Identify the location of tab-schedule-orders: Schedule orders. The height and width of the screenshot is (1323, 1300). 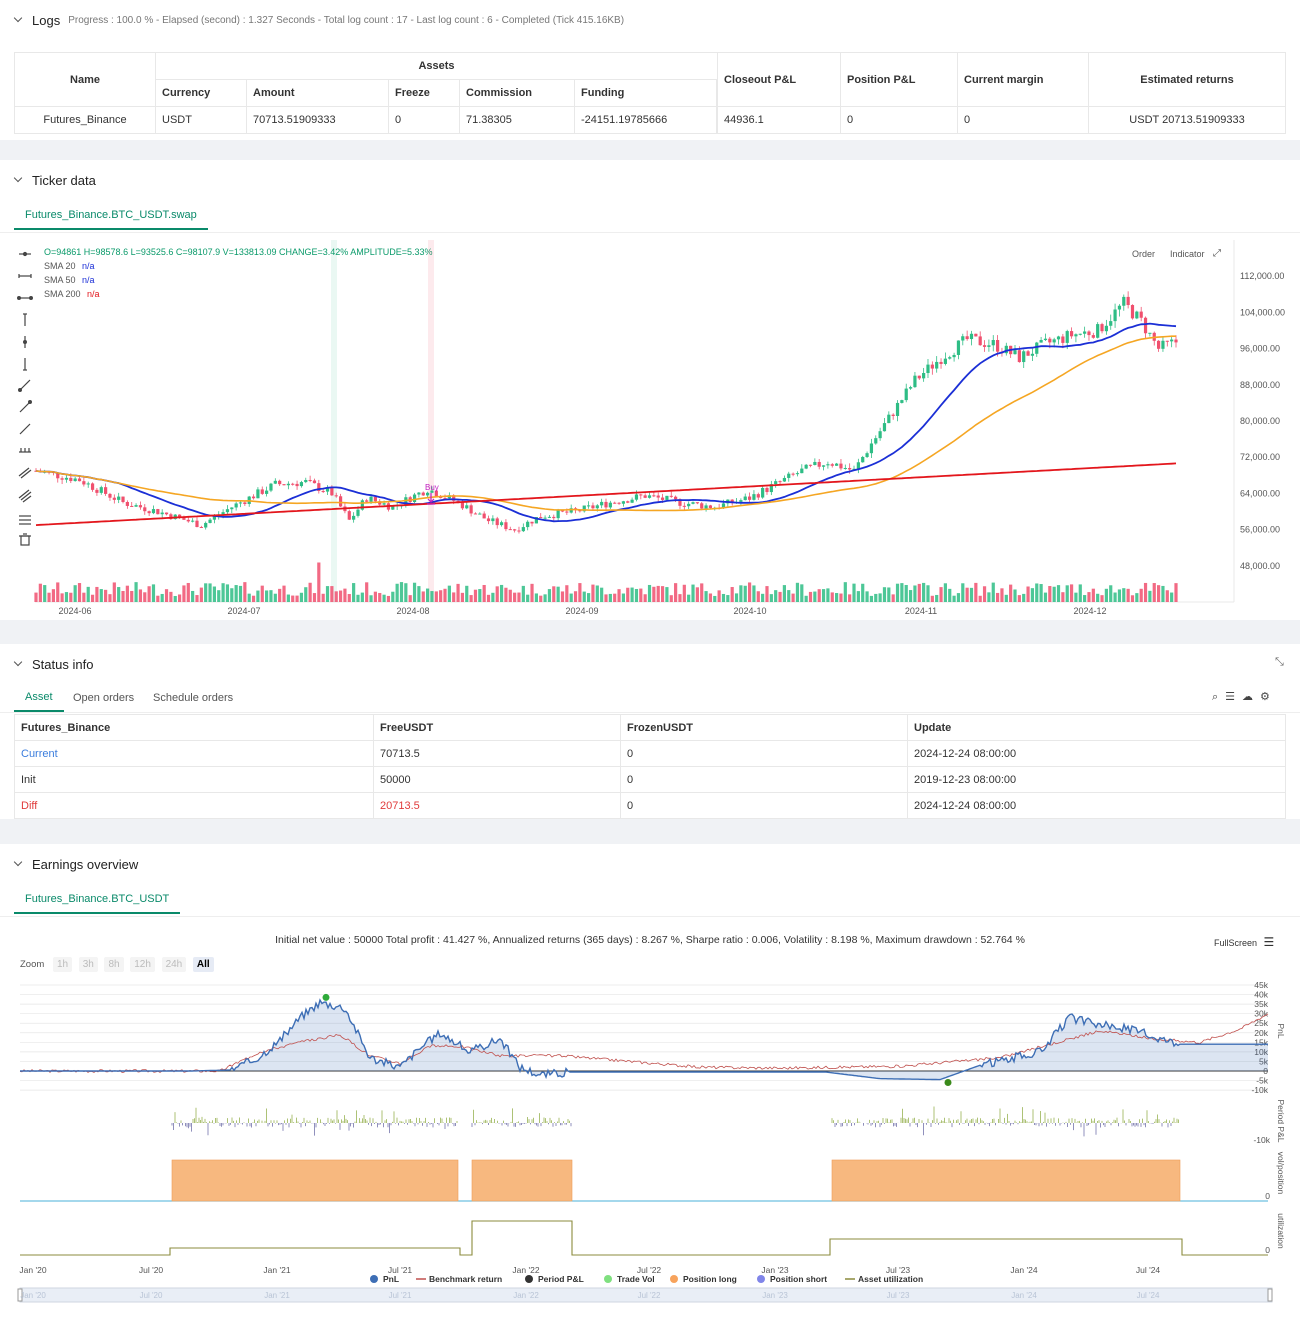
(193, 698).